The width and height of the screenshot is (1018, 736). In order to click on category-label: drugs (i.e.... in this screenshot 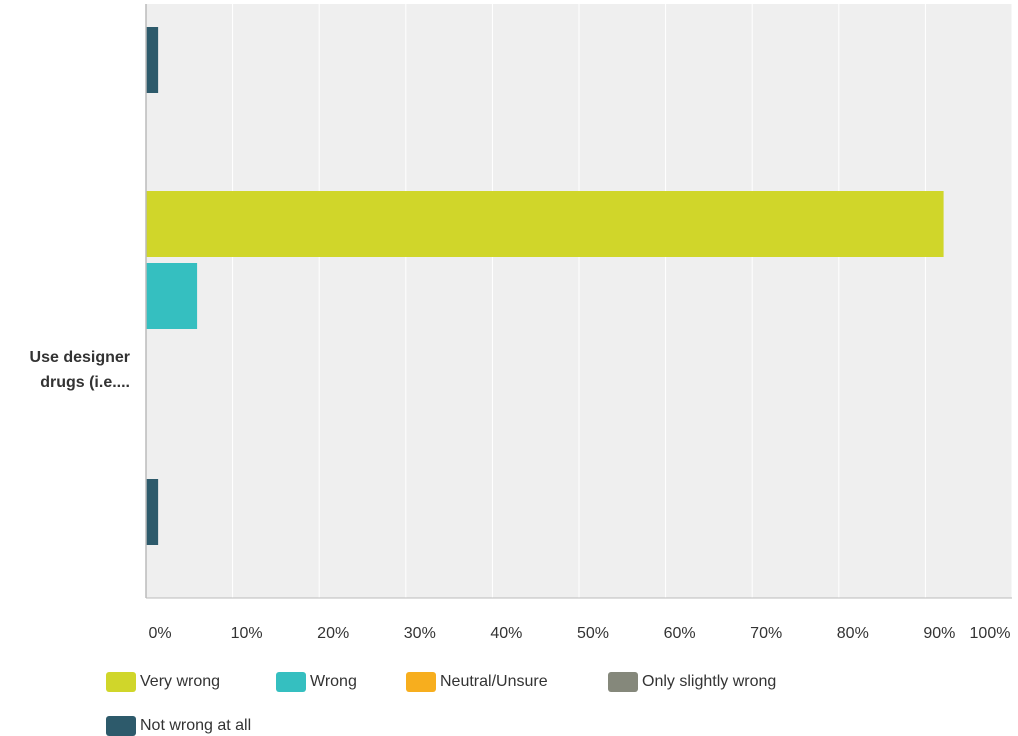, I will do `click(85, 382)`.